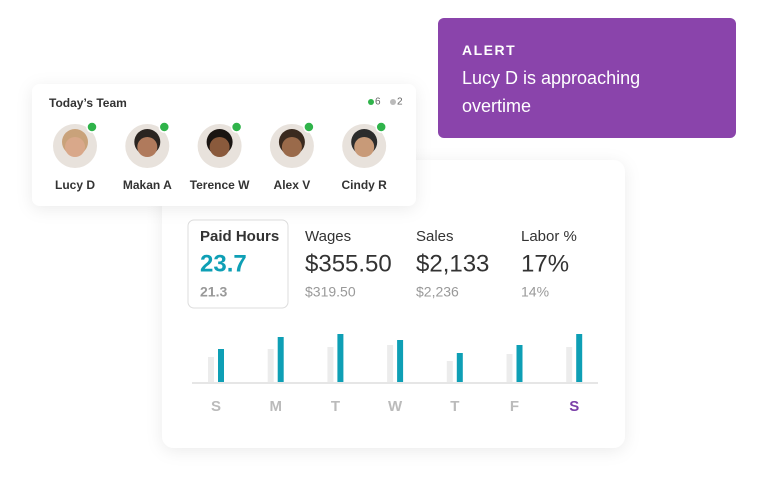 The width and height of the screenshot is (768, 496). Describe the element at coordinates (275, 406) in the screenshot. I see `day-label: M` at that location.